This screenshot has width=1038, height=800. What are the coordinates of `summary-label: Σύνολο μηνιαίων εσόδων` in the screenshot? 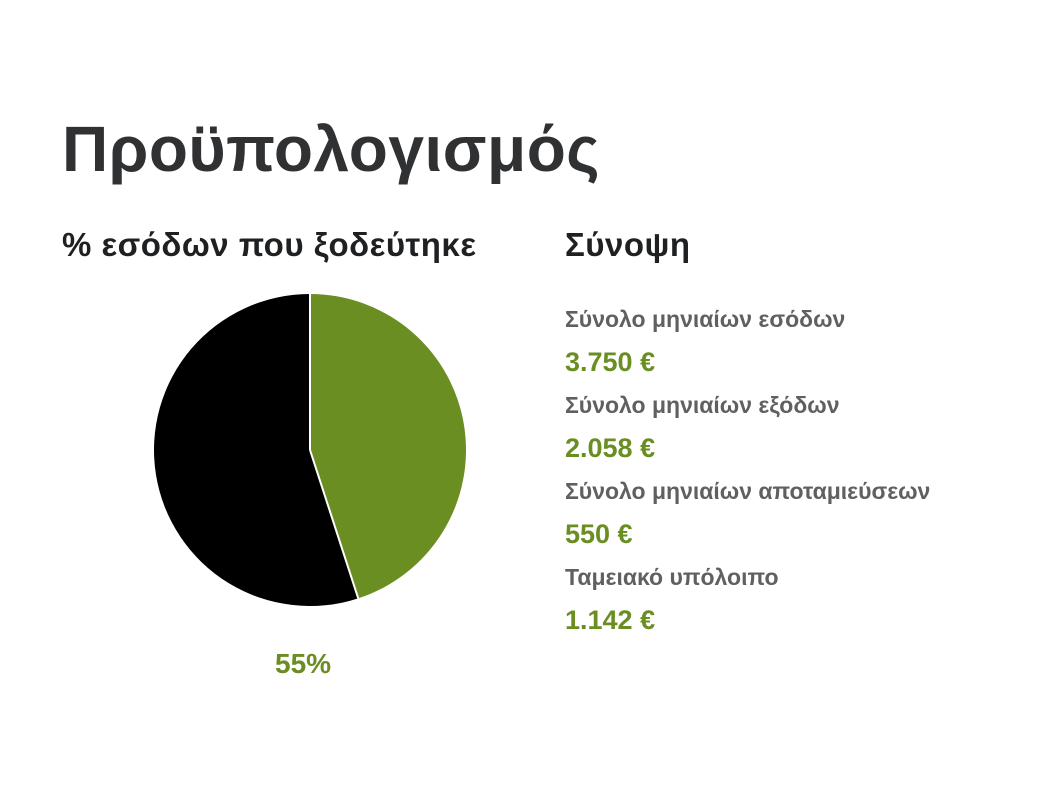 It's located at (705, 319).